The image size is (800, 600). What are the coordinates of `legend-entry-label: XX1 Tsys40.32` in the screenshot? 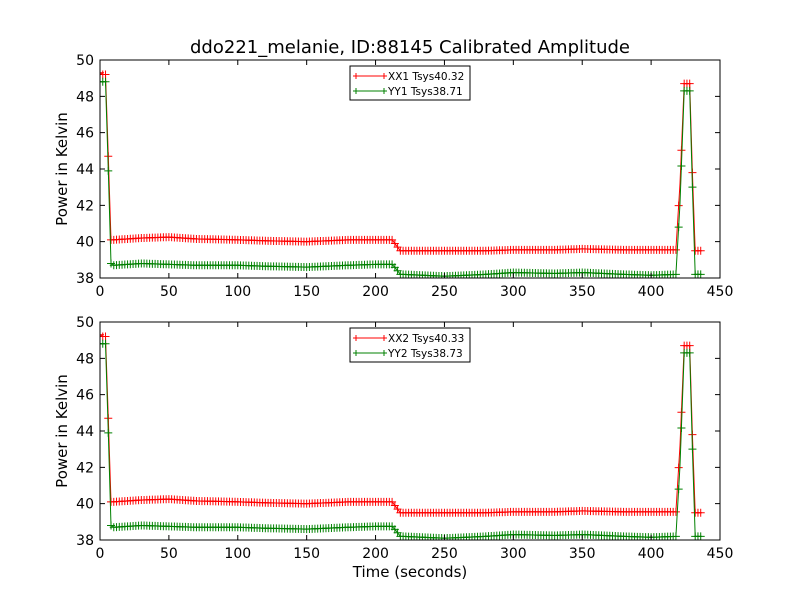 It's located at (426, 77).